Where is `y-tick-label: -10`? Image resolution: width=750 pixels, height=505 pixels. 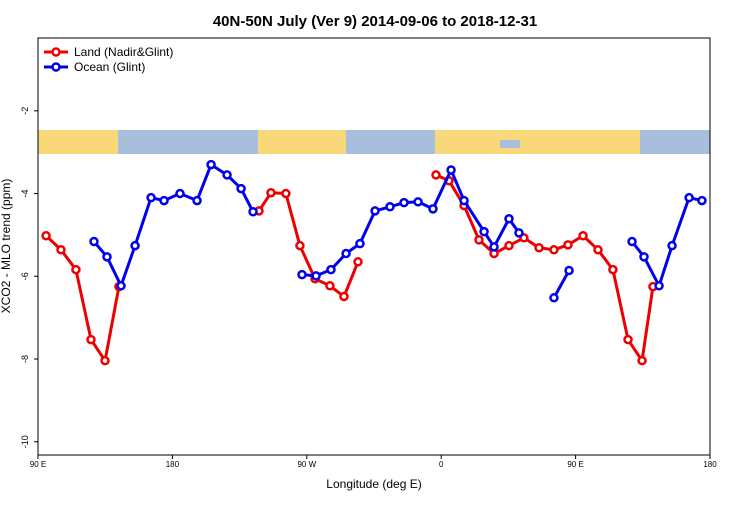 y-tick-label: -10 is located at coordinates (25, 441).